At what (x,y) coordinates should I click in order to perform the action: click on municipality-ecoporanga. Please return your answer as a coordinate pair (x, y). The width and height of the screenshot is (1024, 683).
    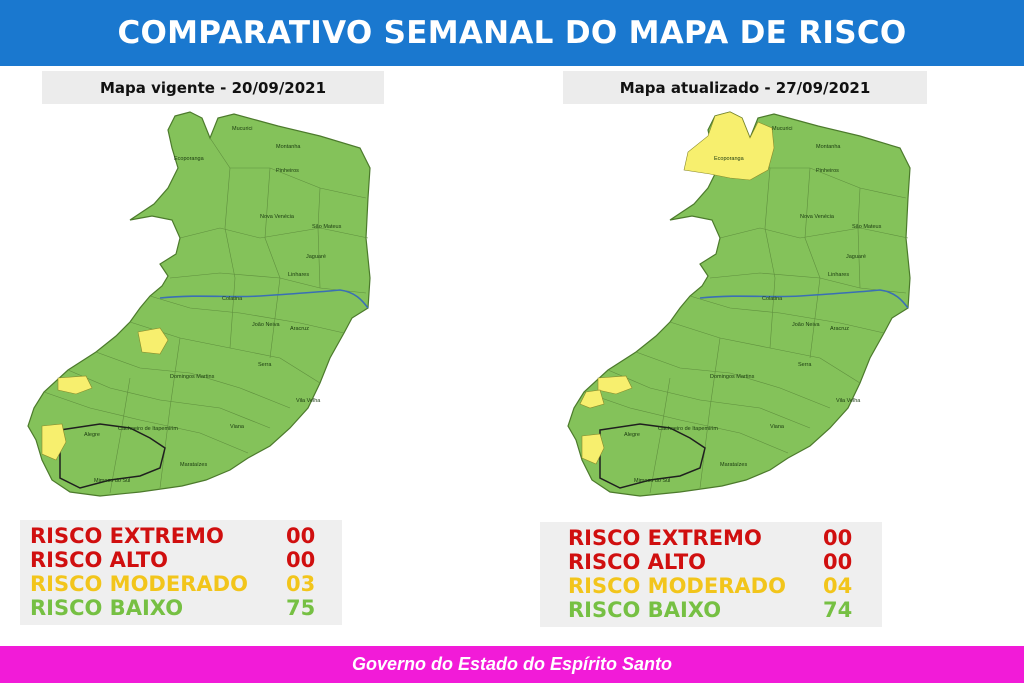
    Looking at the image, I should click on (729, 146).